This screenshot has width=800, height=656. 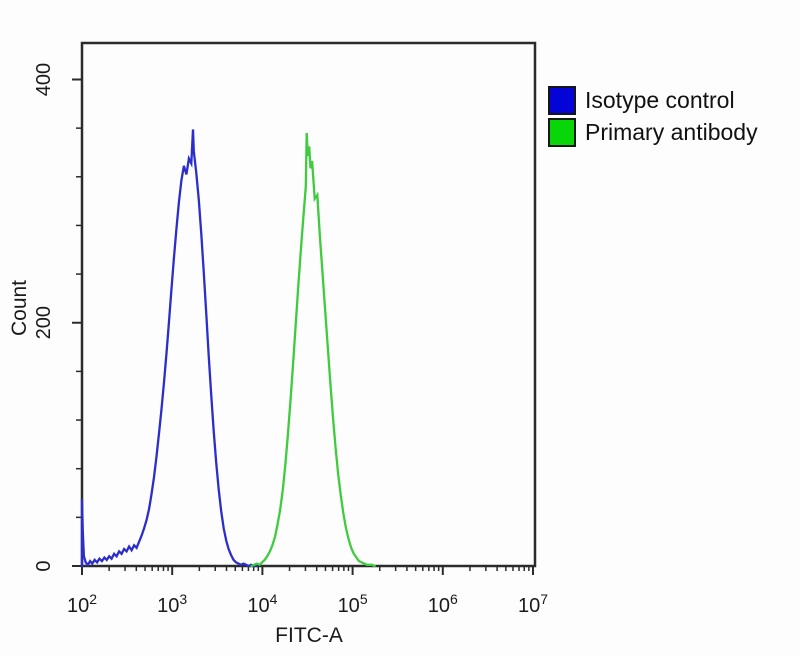 I want to click on x-tick-label: 10⁴, so click(x=262, y=604).